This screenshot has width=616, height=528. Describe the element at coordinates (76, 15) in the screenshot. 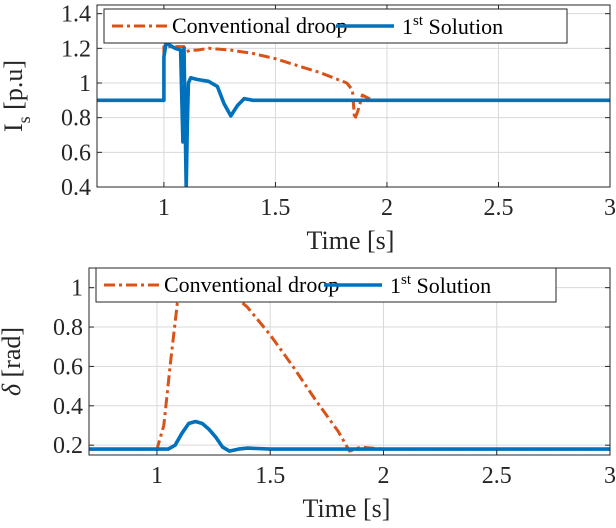

I see `y-tick-label: 1.4` at that location.